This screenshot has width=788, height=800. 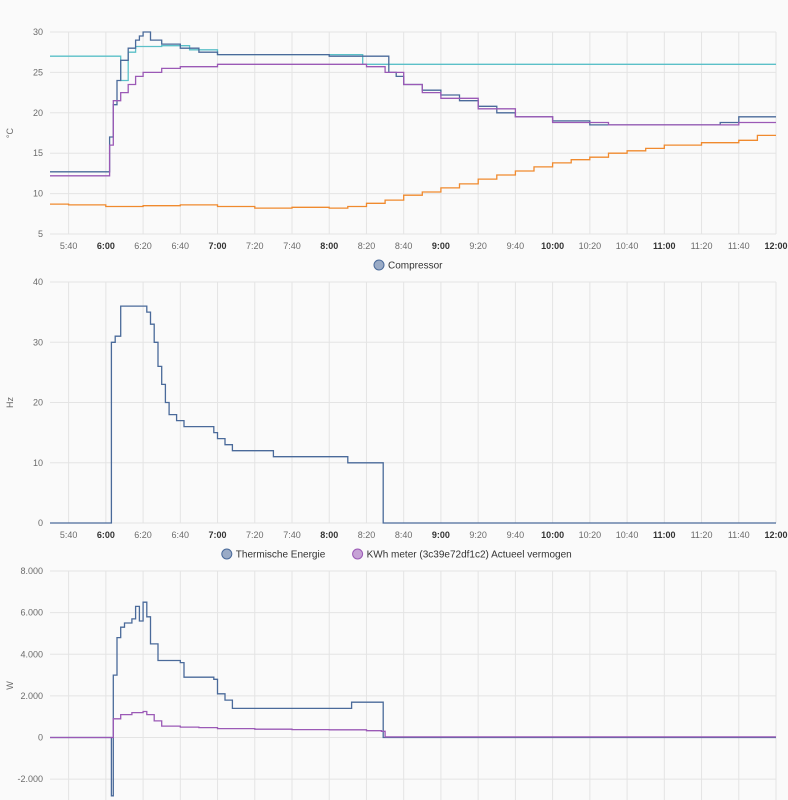 I want to click on y-tick-label: -2.000, so click(x=30, y=779).